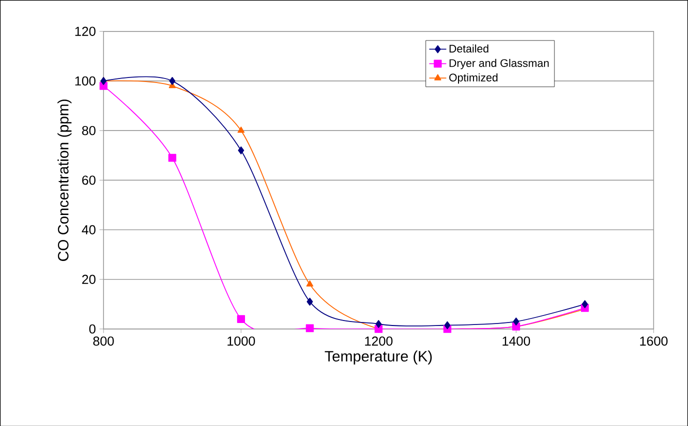 The height and width of the screenshot is (426, 688). Describe the element at coordinates (89, 130) in the screenshot. I see `y-tick-label: 80` at that location.